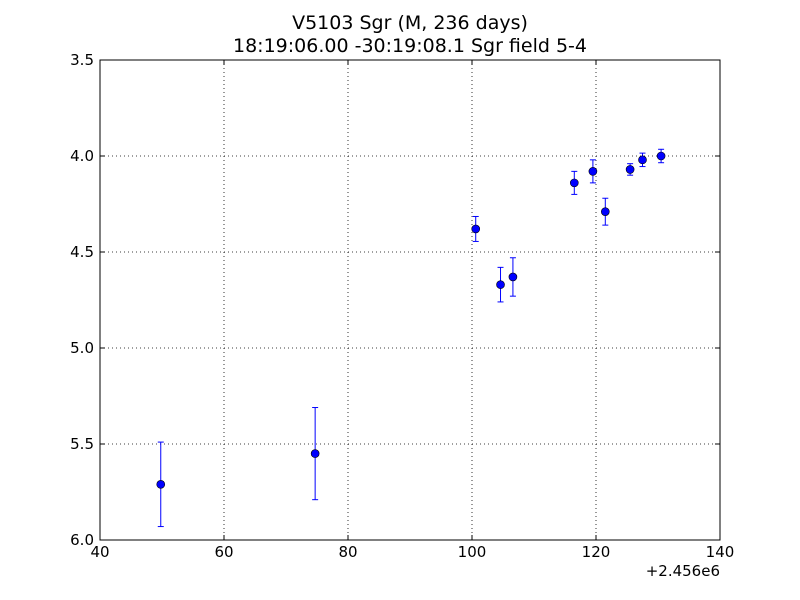 This screenshot has height=600, width=800. What do you see at coordinates (347, 552) in the screenshot?
I see `x-tick-label: 80` at bounding box center [347, 552].